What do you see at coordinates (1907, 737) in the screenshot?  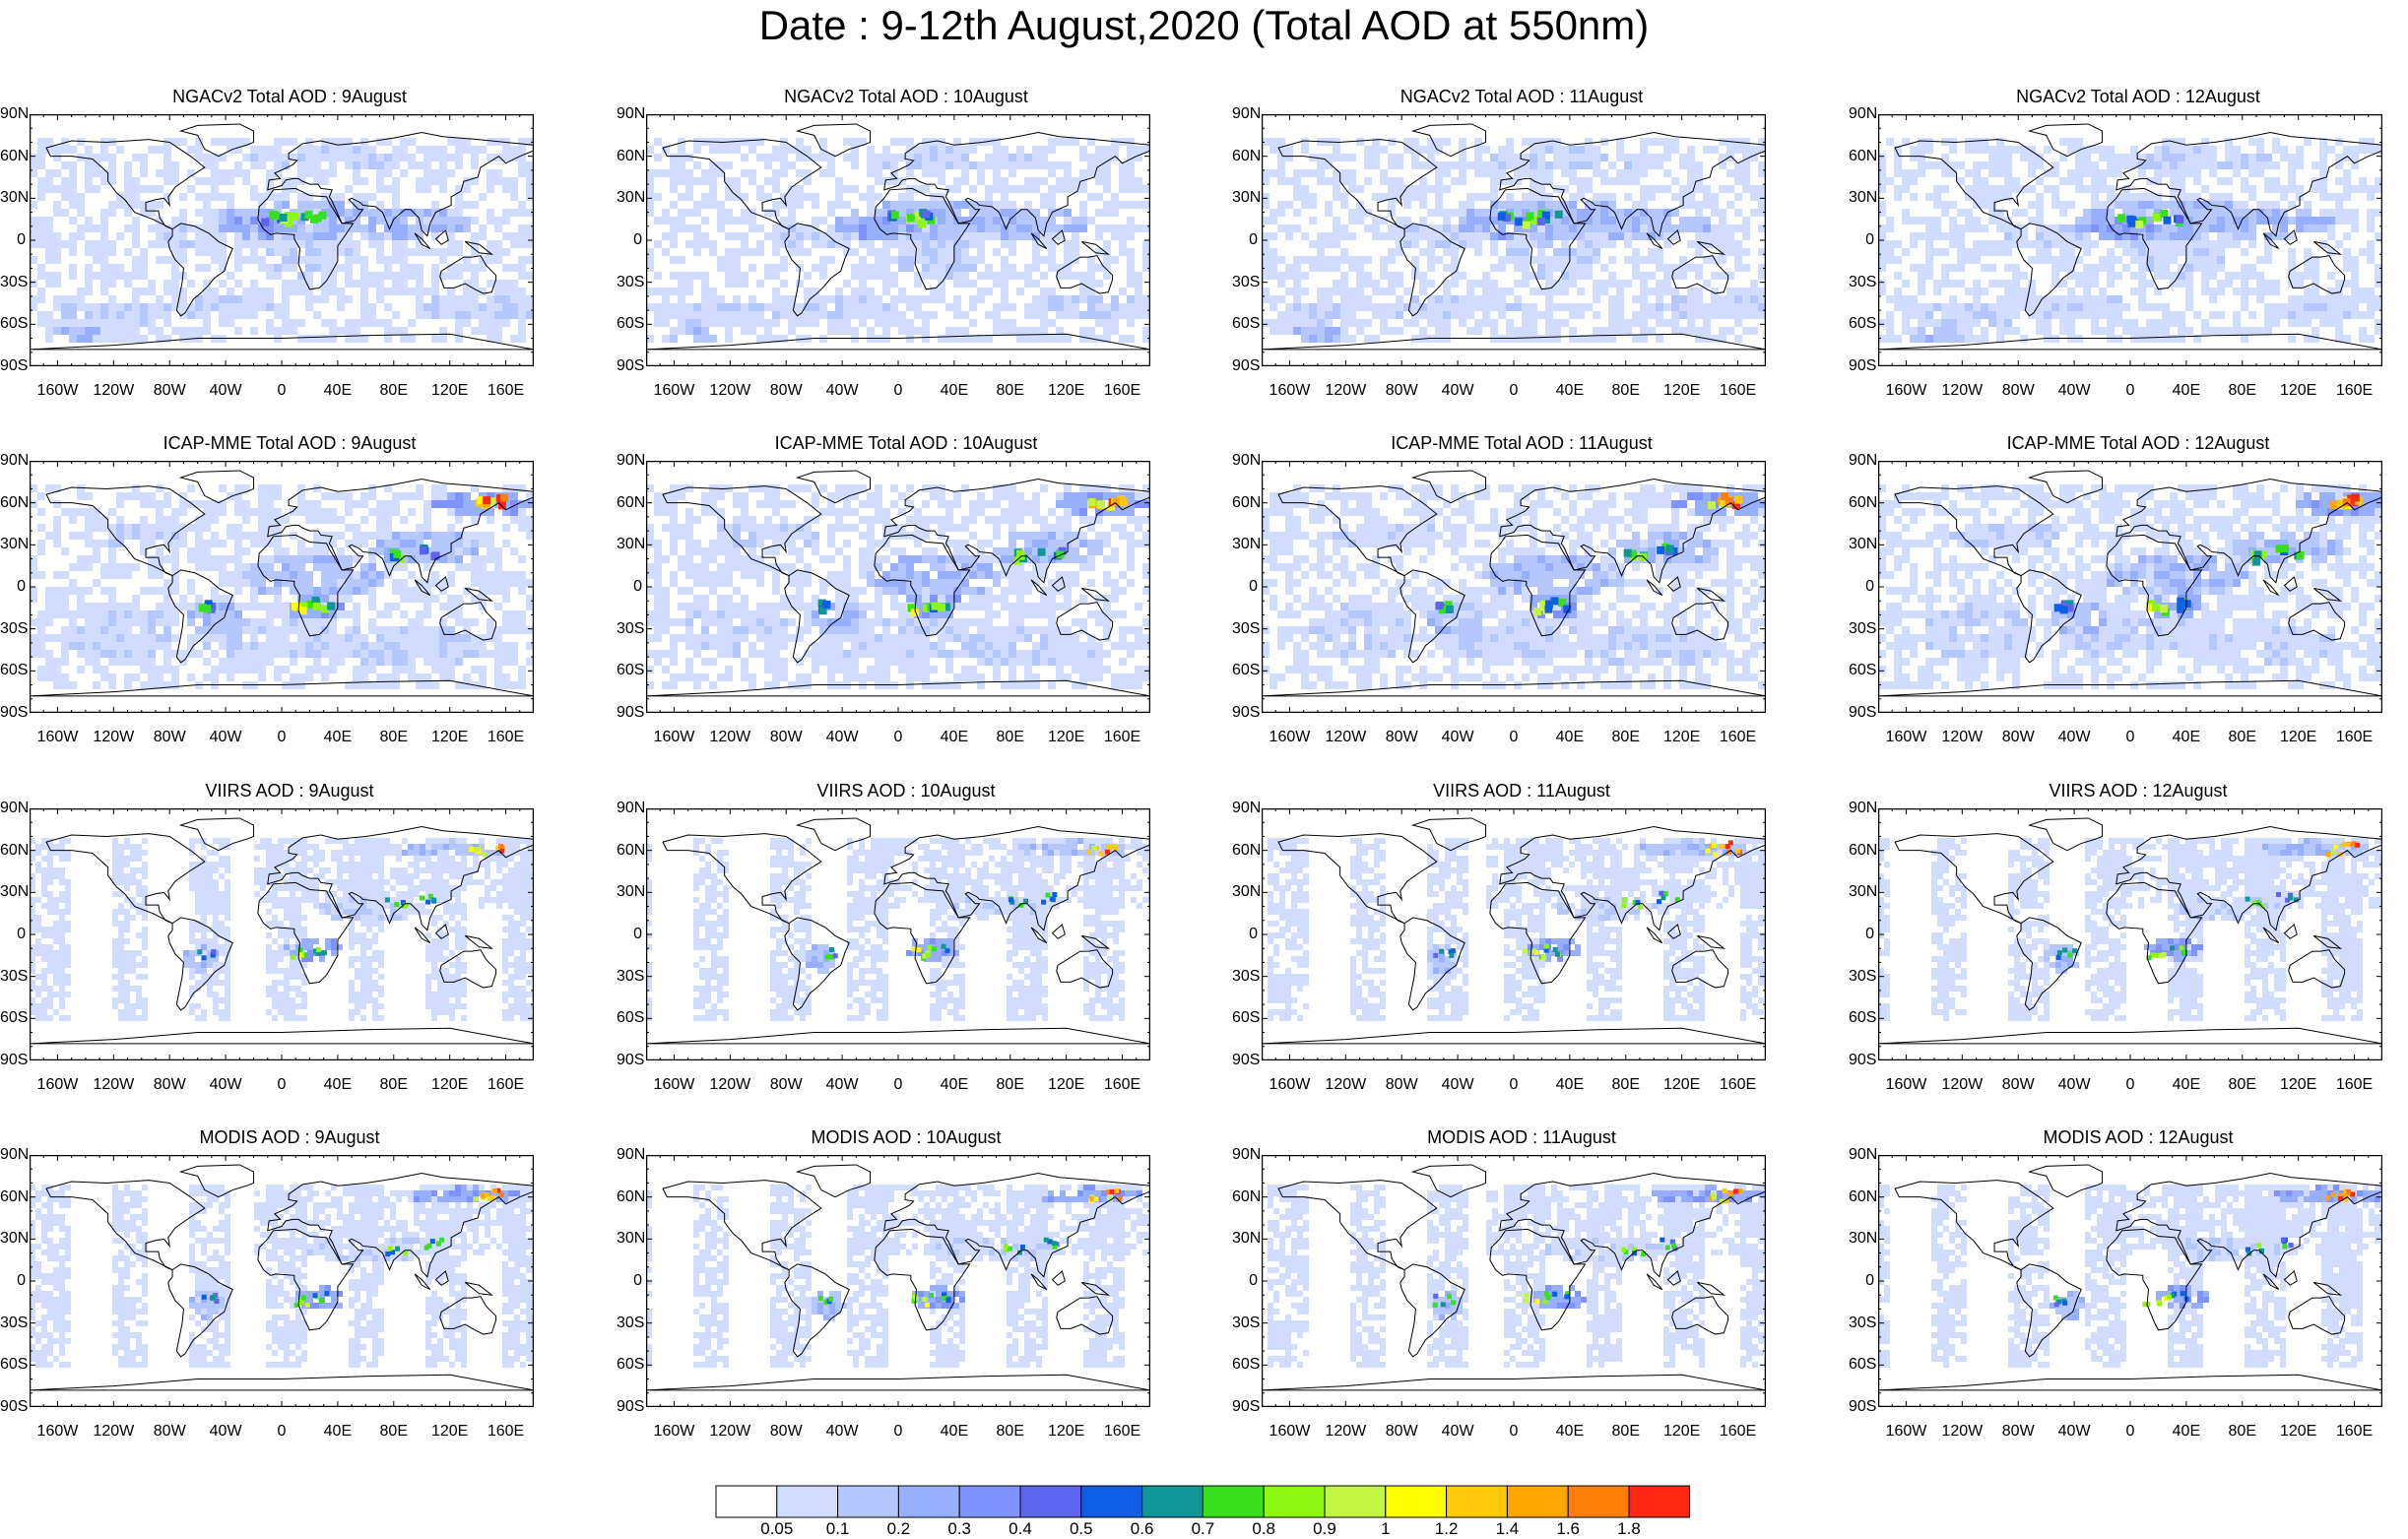 I see `lon-tick-label: 160W` at bounding box center [1907, 737].